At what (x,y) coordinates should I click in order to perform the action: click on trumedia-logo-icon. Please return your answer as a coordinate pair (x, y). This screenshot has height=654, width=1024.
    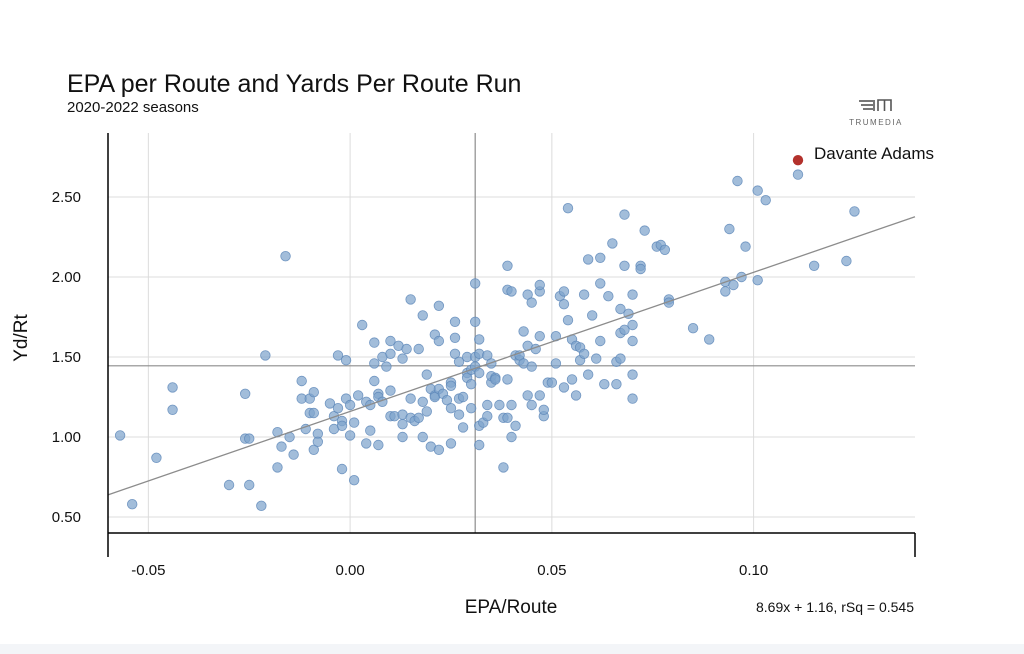
    Looking at the image, I should click on (875, 105).